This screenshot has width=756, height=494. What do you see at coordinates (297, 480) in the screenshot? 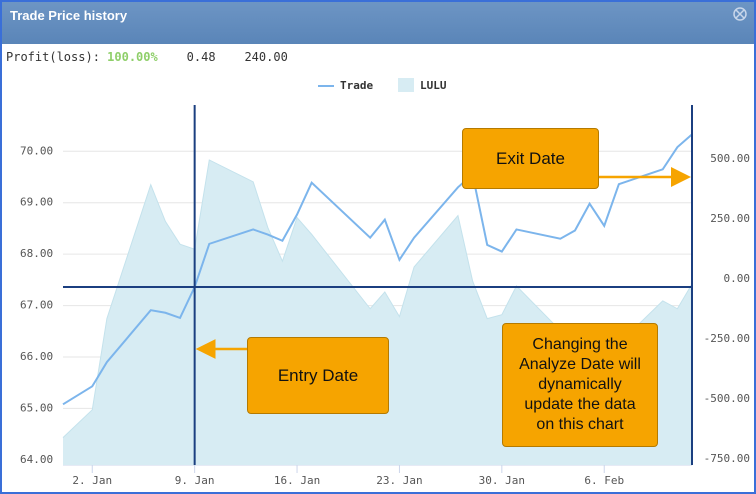
I see `x-tick-label: 16. Jan` at bounding box center [297, 480].